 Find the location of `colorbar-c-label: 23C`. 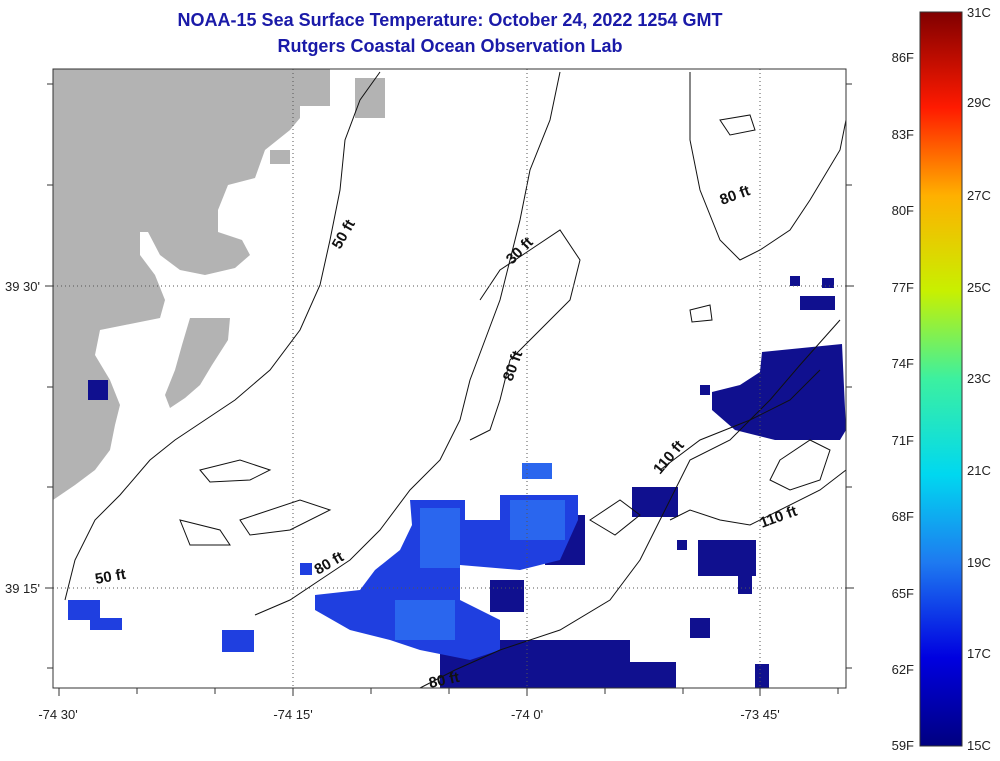

colorbar-c-label: 23C is located at coordinates (979, 378).